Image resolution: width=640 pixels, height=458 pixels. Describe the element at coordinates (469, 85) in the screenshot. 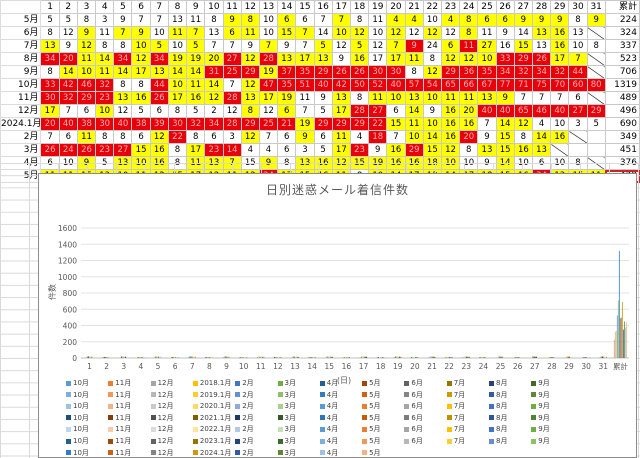

I see `day-count-cell: 66` at that location.